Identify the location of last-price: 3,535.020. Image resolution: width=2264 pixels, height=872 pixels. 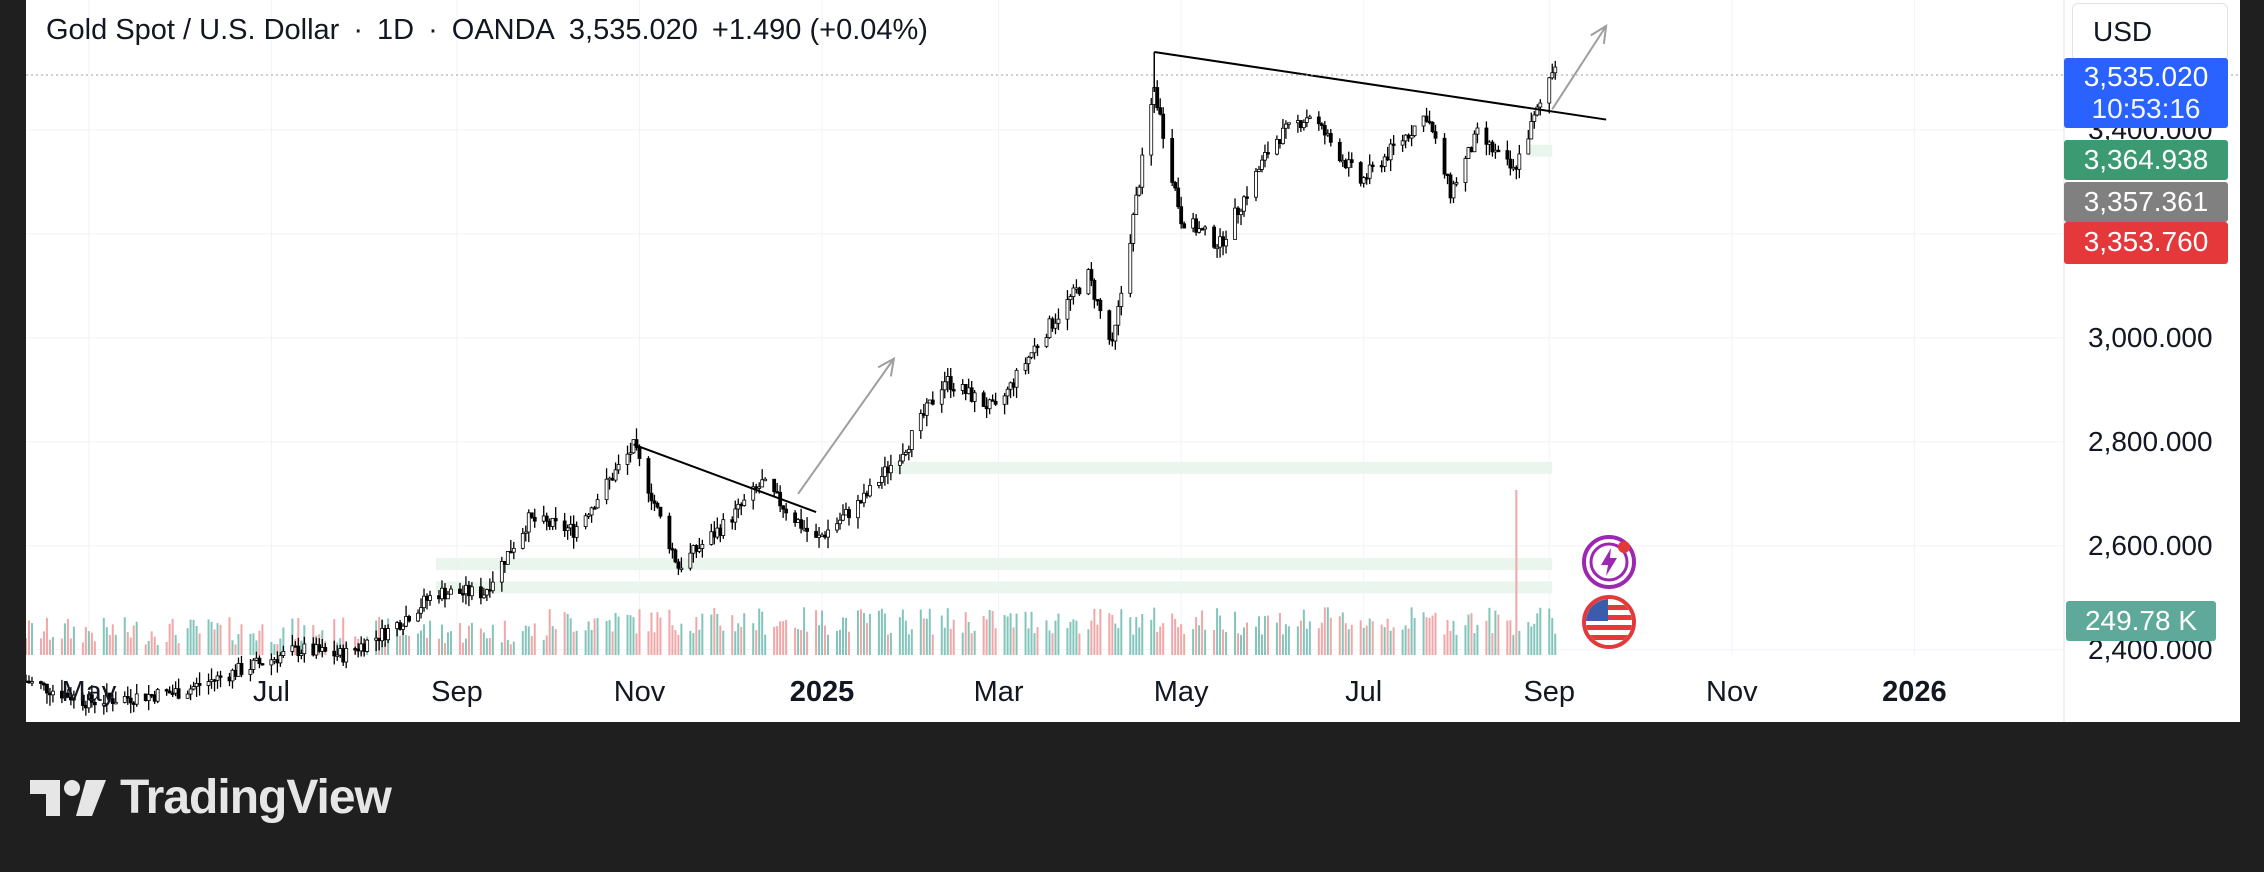
(633, 30).